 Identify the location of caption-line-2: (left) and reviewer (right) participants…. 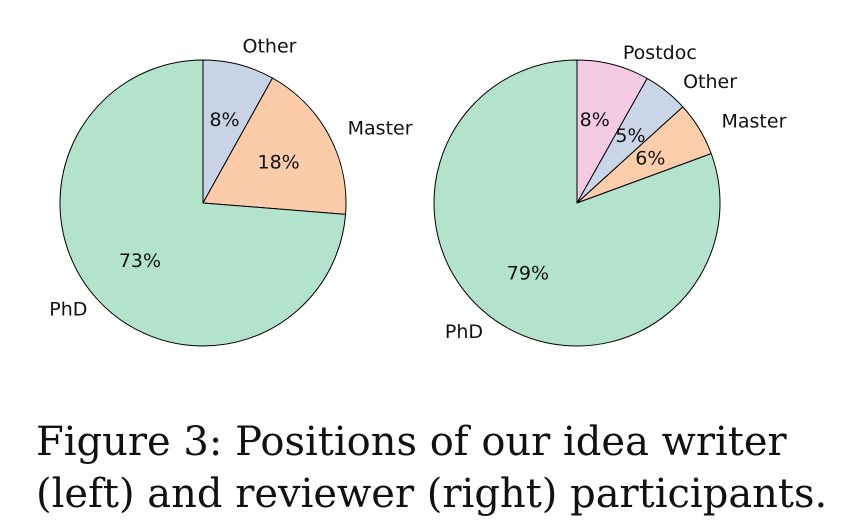
(432, 494).